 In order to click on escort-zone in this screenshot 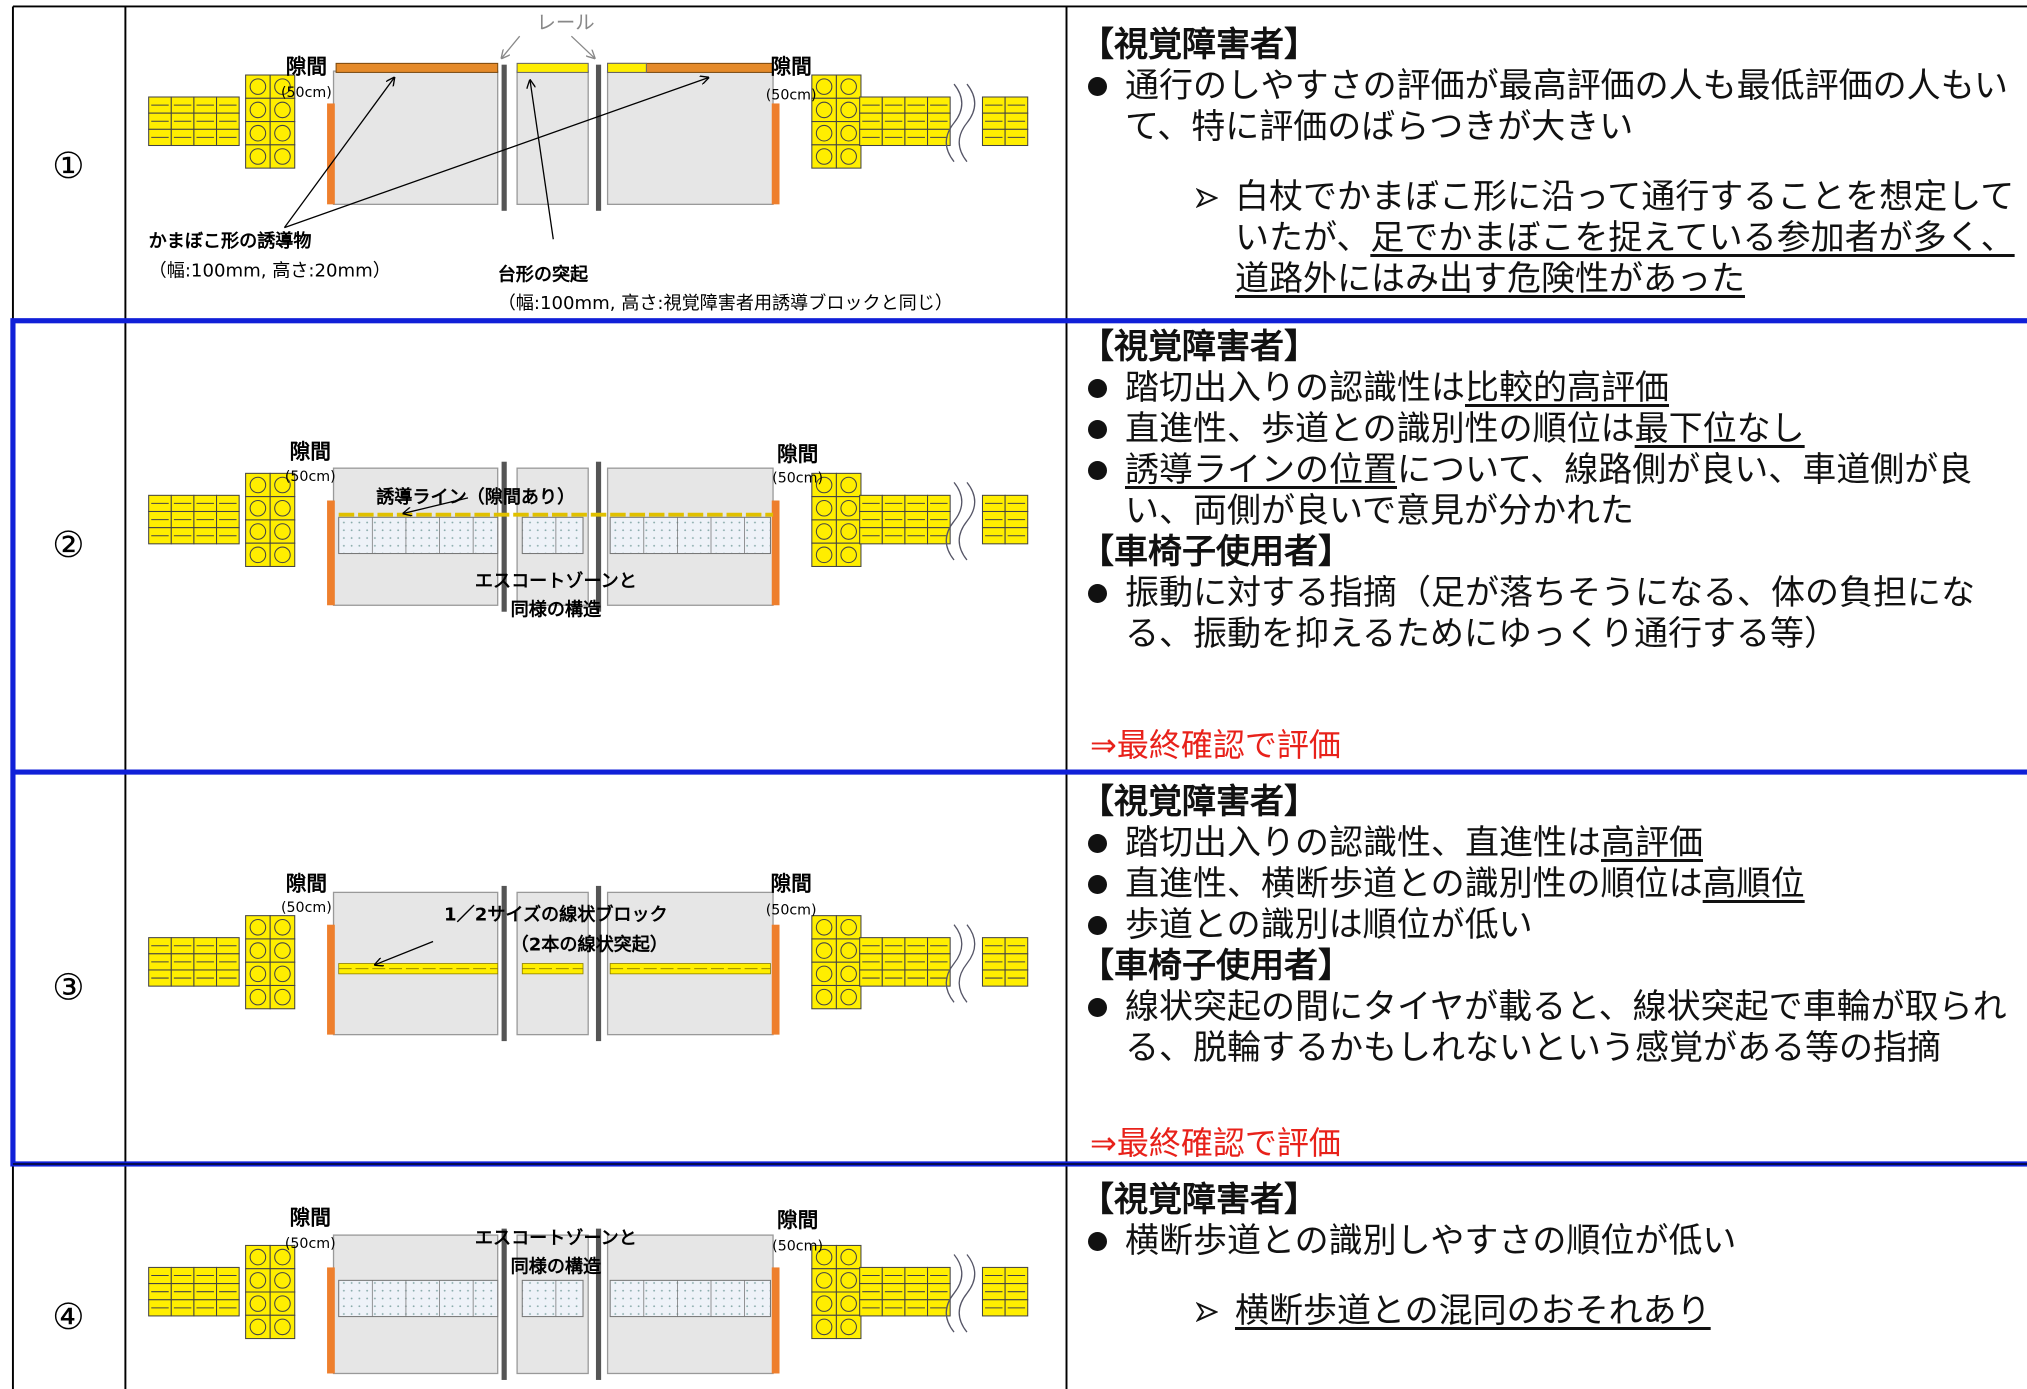, I will do `click(690, 1298)`.